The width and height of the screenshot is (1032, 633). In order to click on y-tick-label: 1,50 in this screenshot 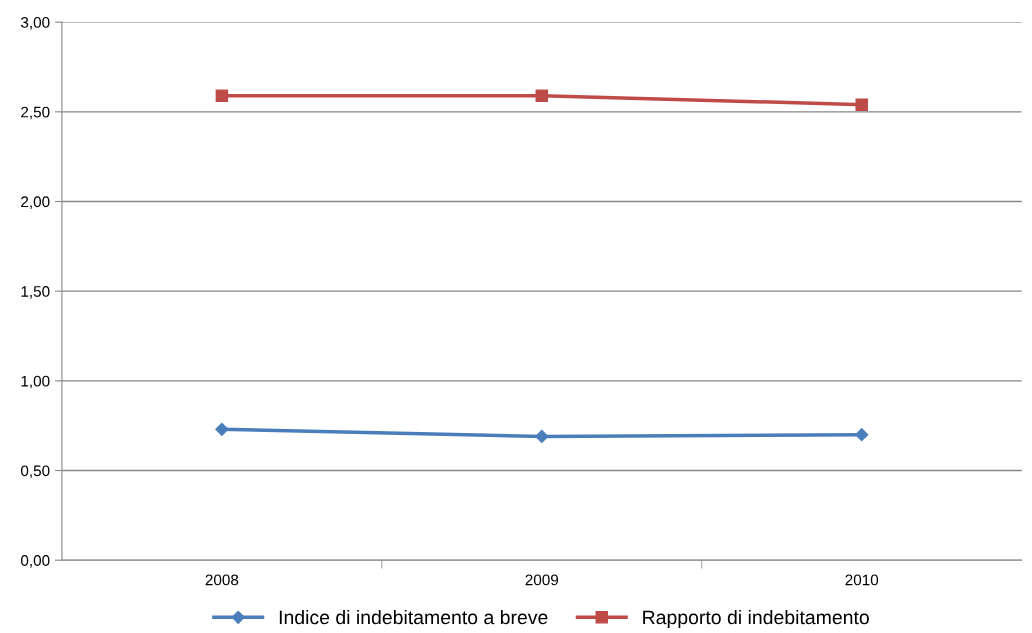, I will do `click(35, 292)`.